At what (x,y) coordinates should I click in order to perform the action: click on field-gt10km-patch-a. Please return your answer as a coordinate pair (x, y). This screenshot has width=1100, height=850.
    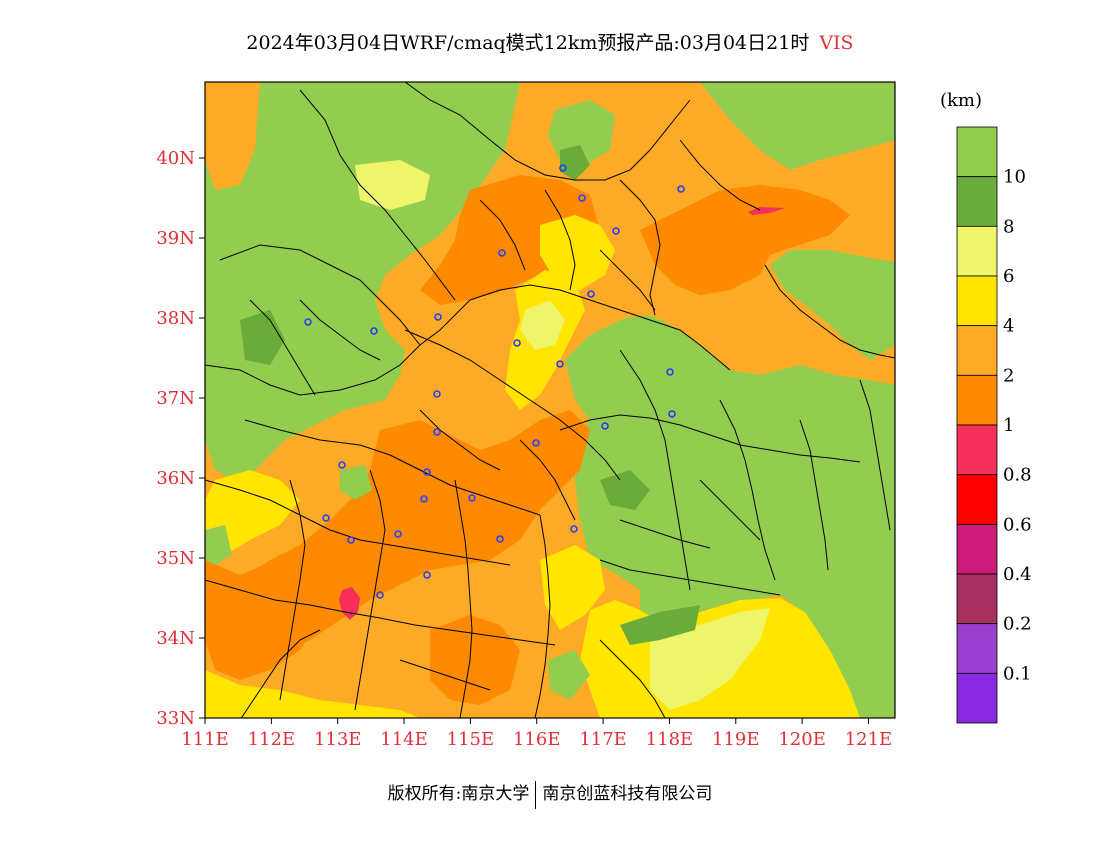
    Looking at the image, I should click on (356, 482).